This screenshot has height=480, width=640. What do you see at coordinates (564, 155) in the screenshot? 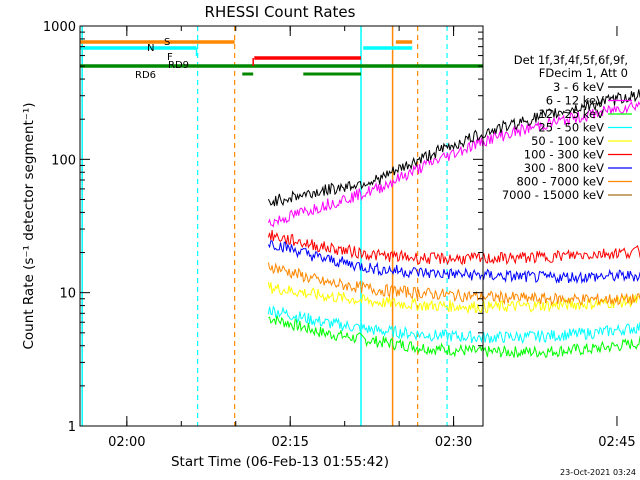
I see `legend-entry-label: 100 - 300 keV` at bounding box center [564, 155].